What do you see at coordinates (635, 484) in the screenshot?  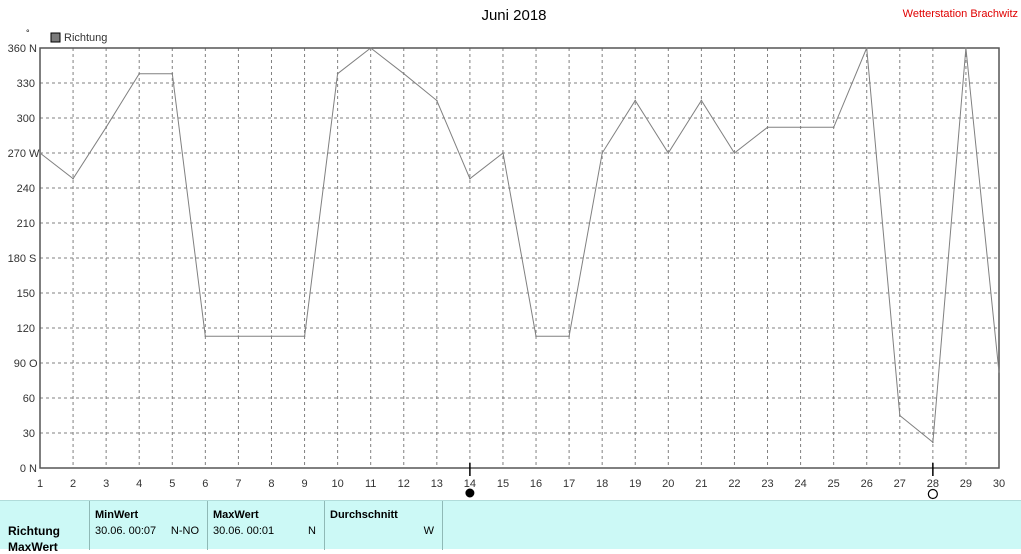 I see `x-tick-label: 19` at bounding box center [635, 484].